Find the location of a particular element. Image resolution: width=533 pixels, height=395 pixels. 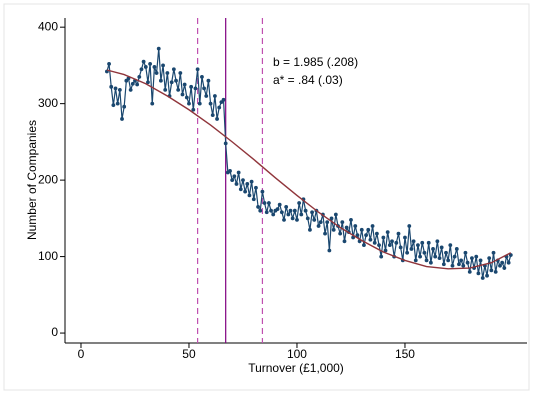

y-tick-label: 0 is located at coordinates (54, 332).